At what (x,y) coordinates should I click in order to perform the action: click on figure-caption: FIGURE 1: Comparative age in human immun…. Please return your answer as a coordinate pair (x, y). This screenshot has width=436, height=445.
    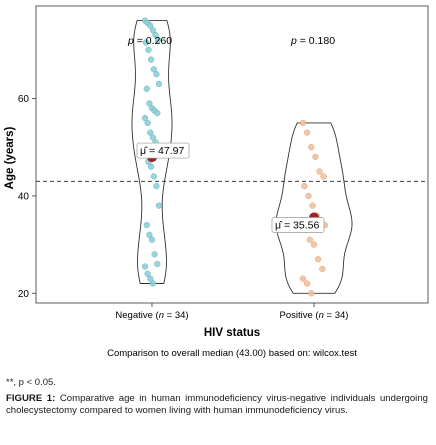
    Looking at the image, I should click on (217, 404).